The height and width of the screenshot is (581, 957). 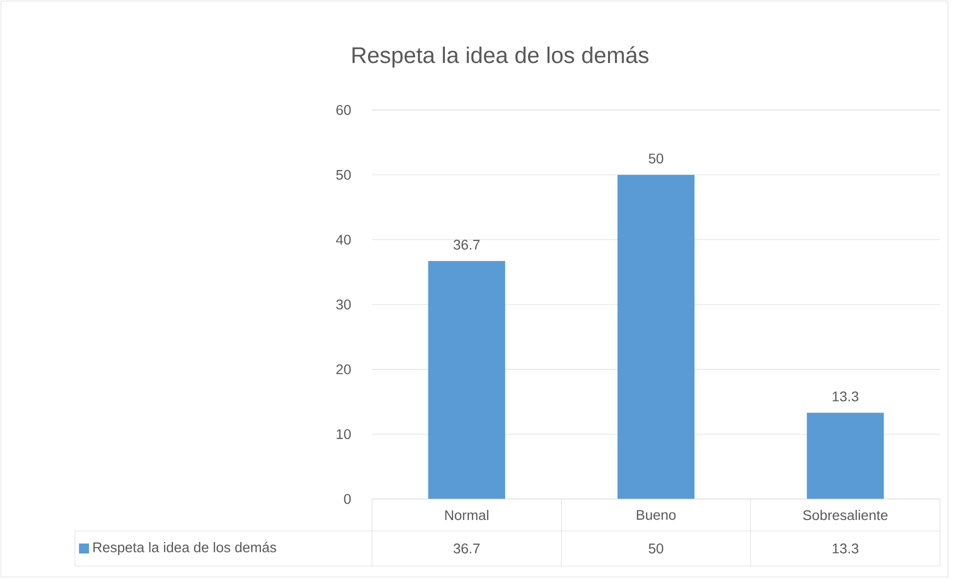 I want to click on y-tick-label: 20, so click(x=343, y=369).